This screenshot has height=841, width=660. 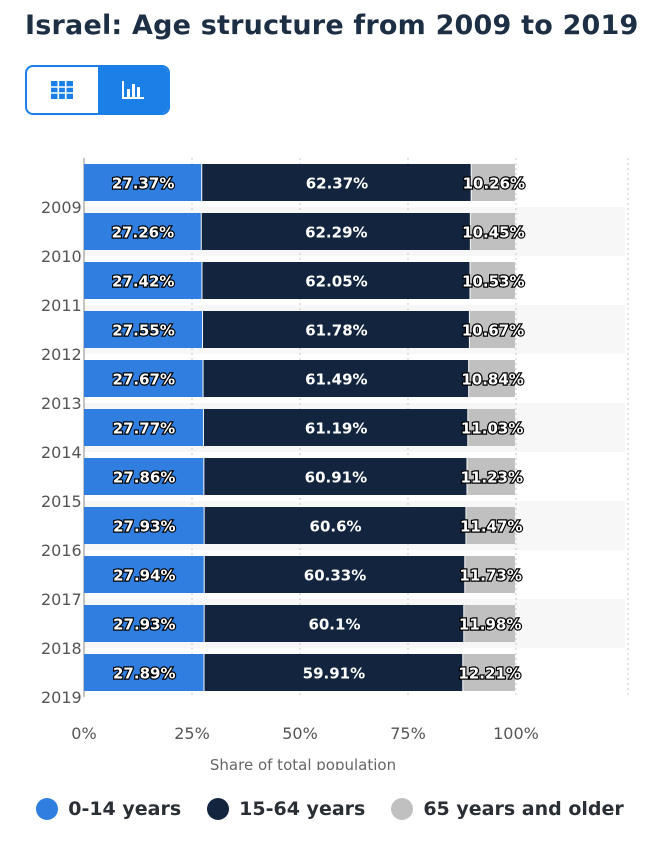 I want to click on legend-label: 65 years and older, so click(x=523, y=809).